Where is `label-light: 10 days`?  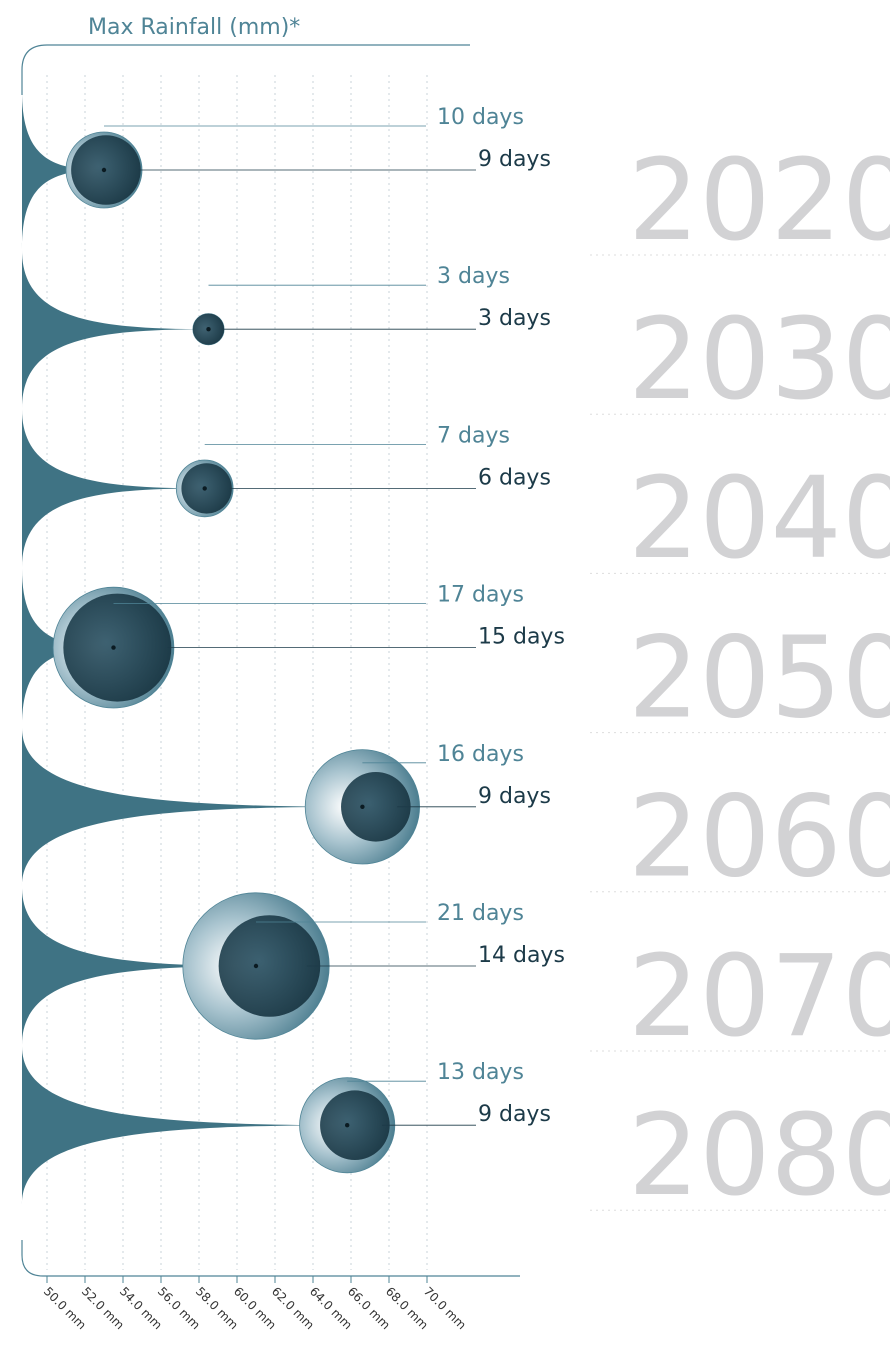 label-light: 10 days is located at coordinates (480, 117).